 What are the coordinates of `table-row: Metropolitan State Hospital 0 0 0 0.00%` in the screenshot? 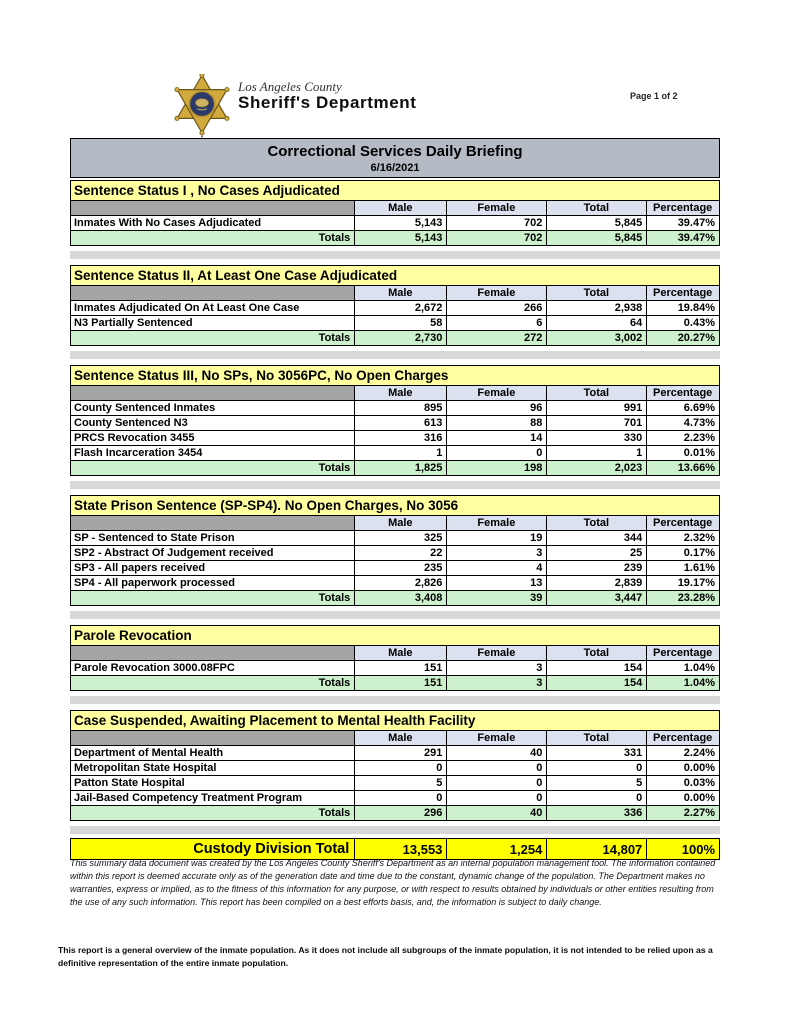 It's located at (394, 768).